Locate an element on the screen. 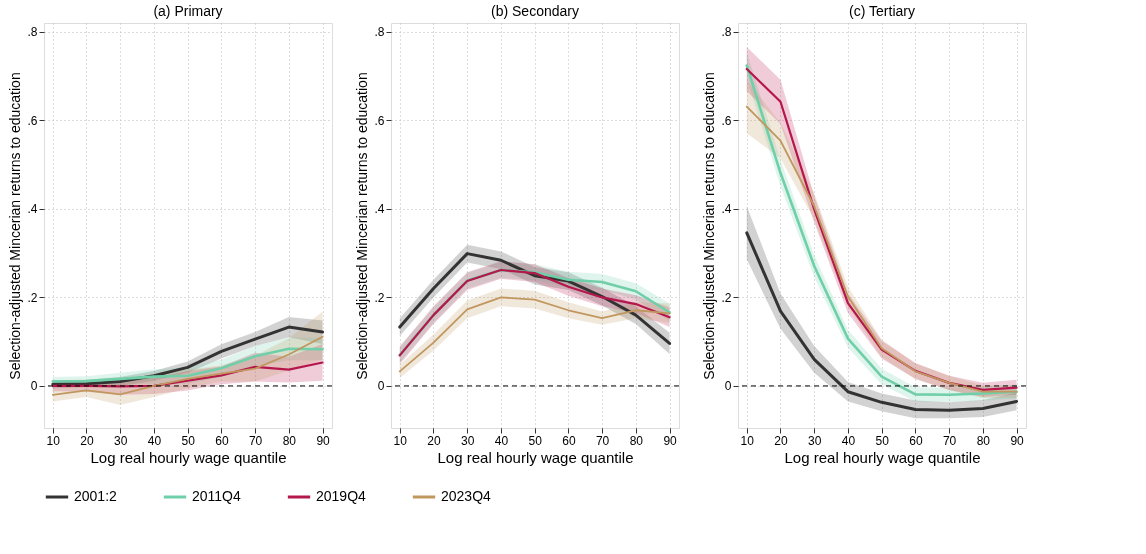 This screenshot has width=1146, height=554. chart-title: (a) Primary is located at coordinates (188, 11).